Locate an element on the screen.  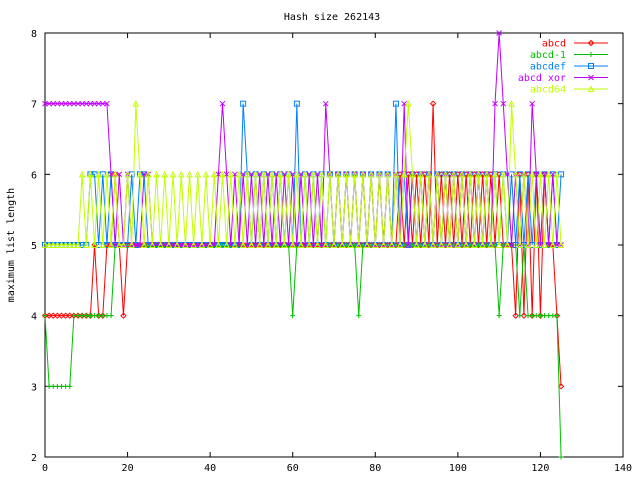
y-tick-label: 7 is located at coordinates (34, 105).